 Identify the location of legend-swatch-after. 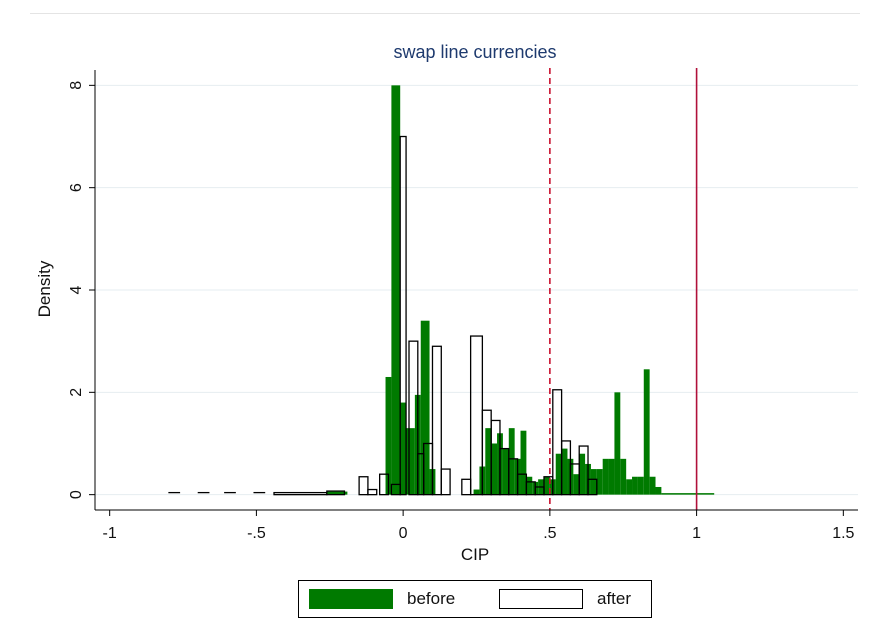
(541, 599).